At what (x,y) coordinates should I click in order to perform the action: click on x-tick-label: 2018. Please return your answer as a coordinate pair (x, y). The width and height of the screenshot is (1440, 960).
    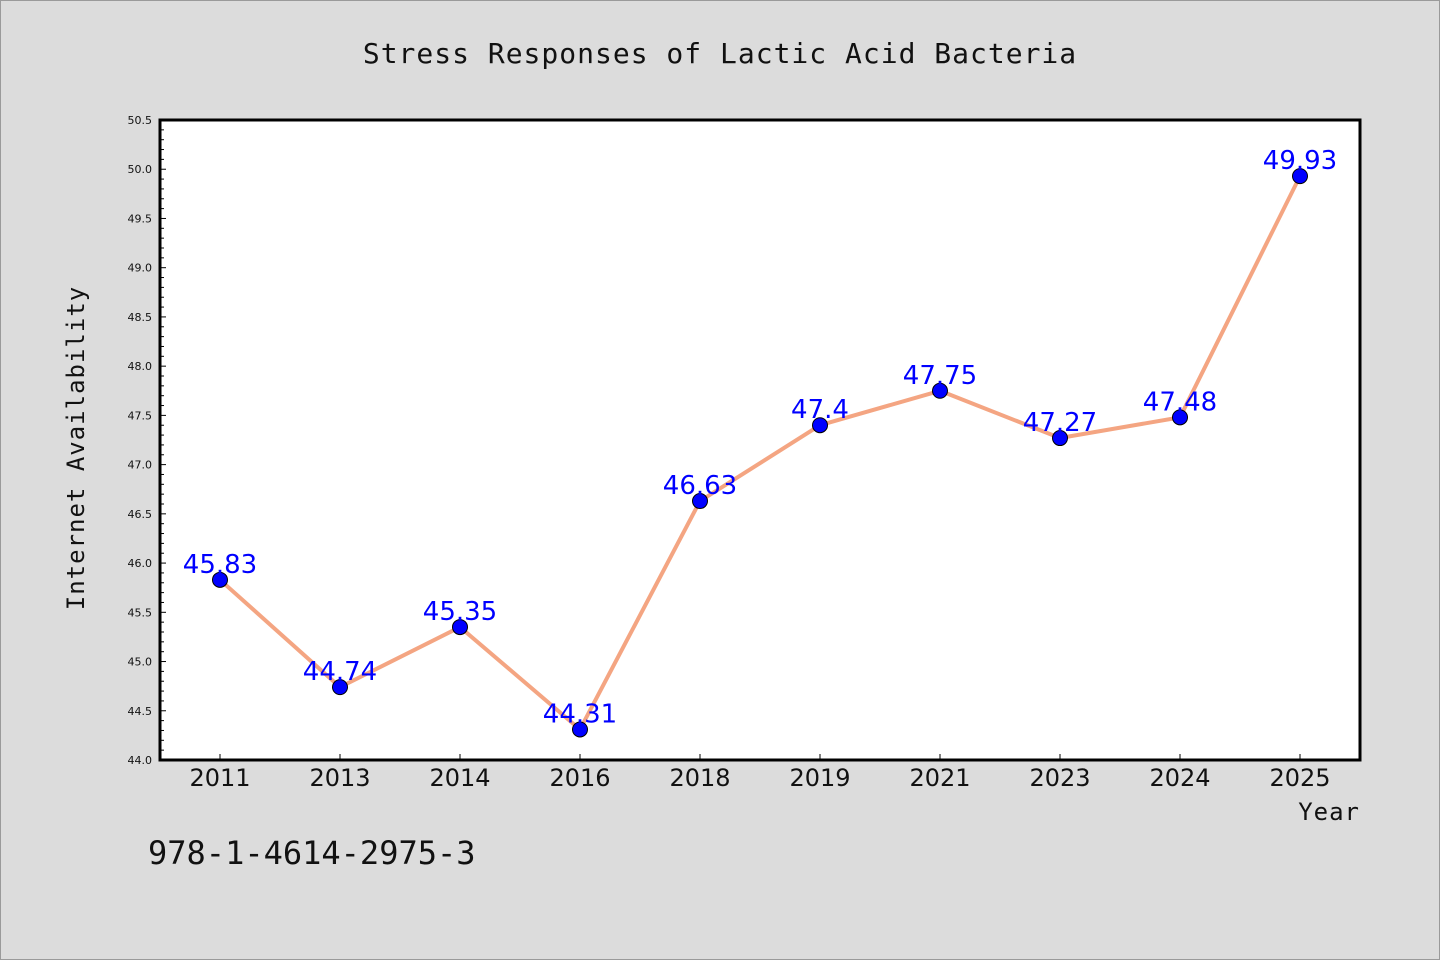
    Looking at the image, I should click on (699, 778).